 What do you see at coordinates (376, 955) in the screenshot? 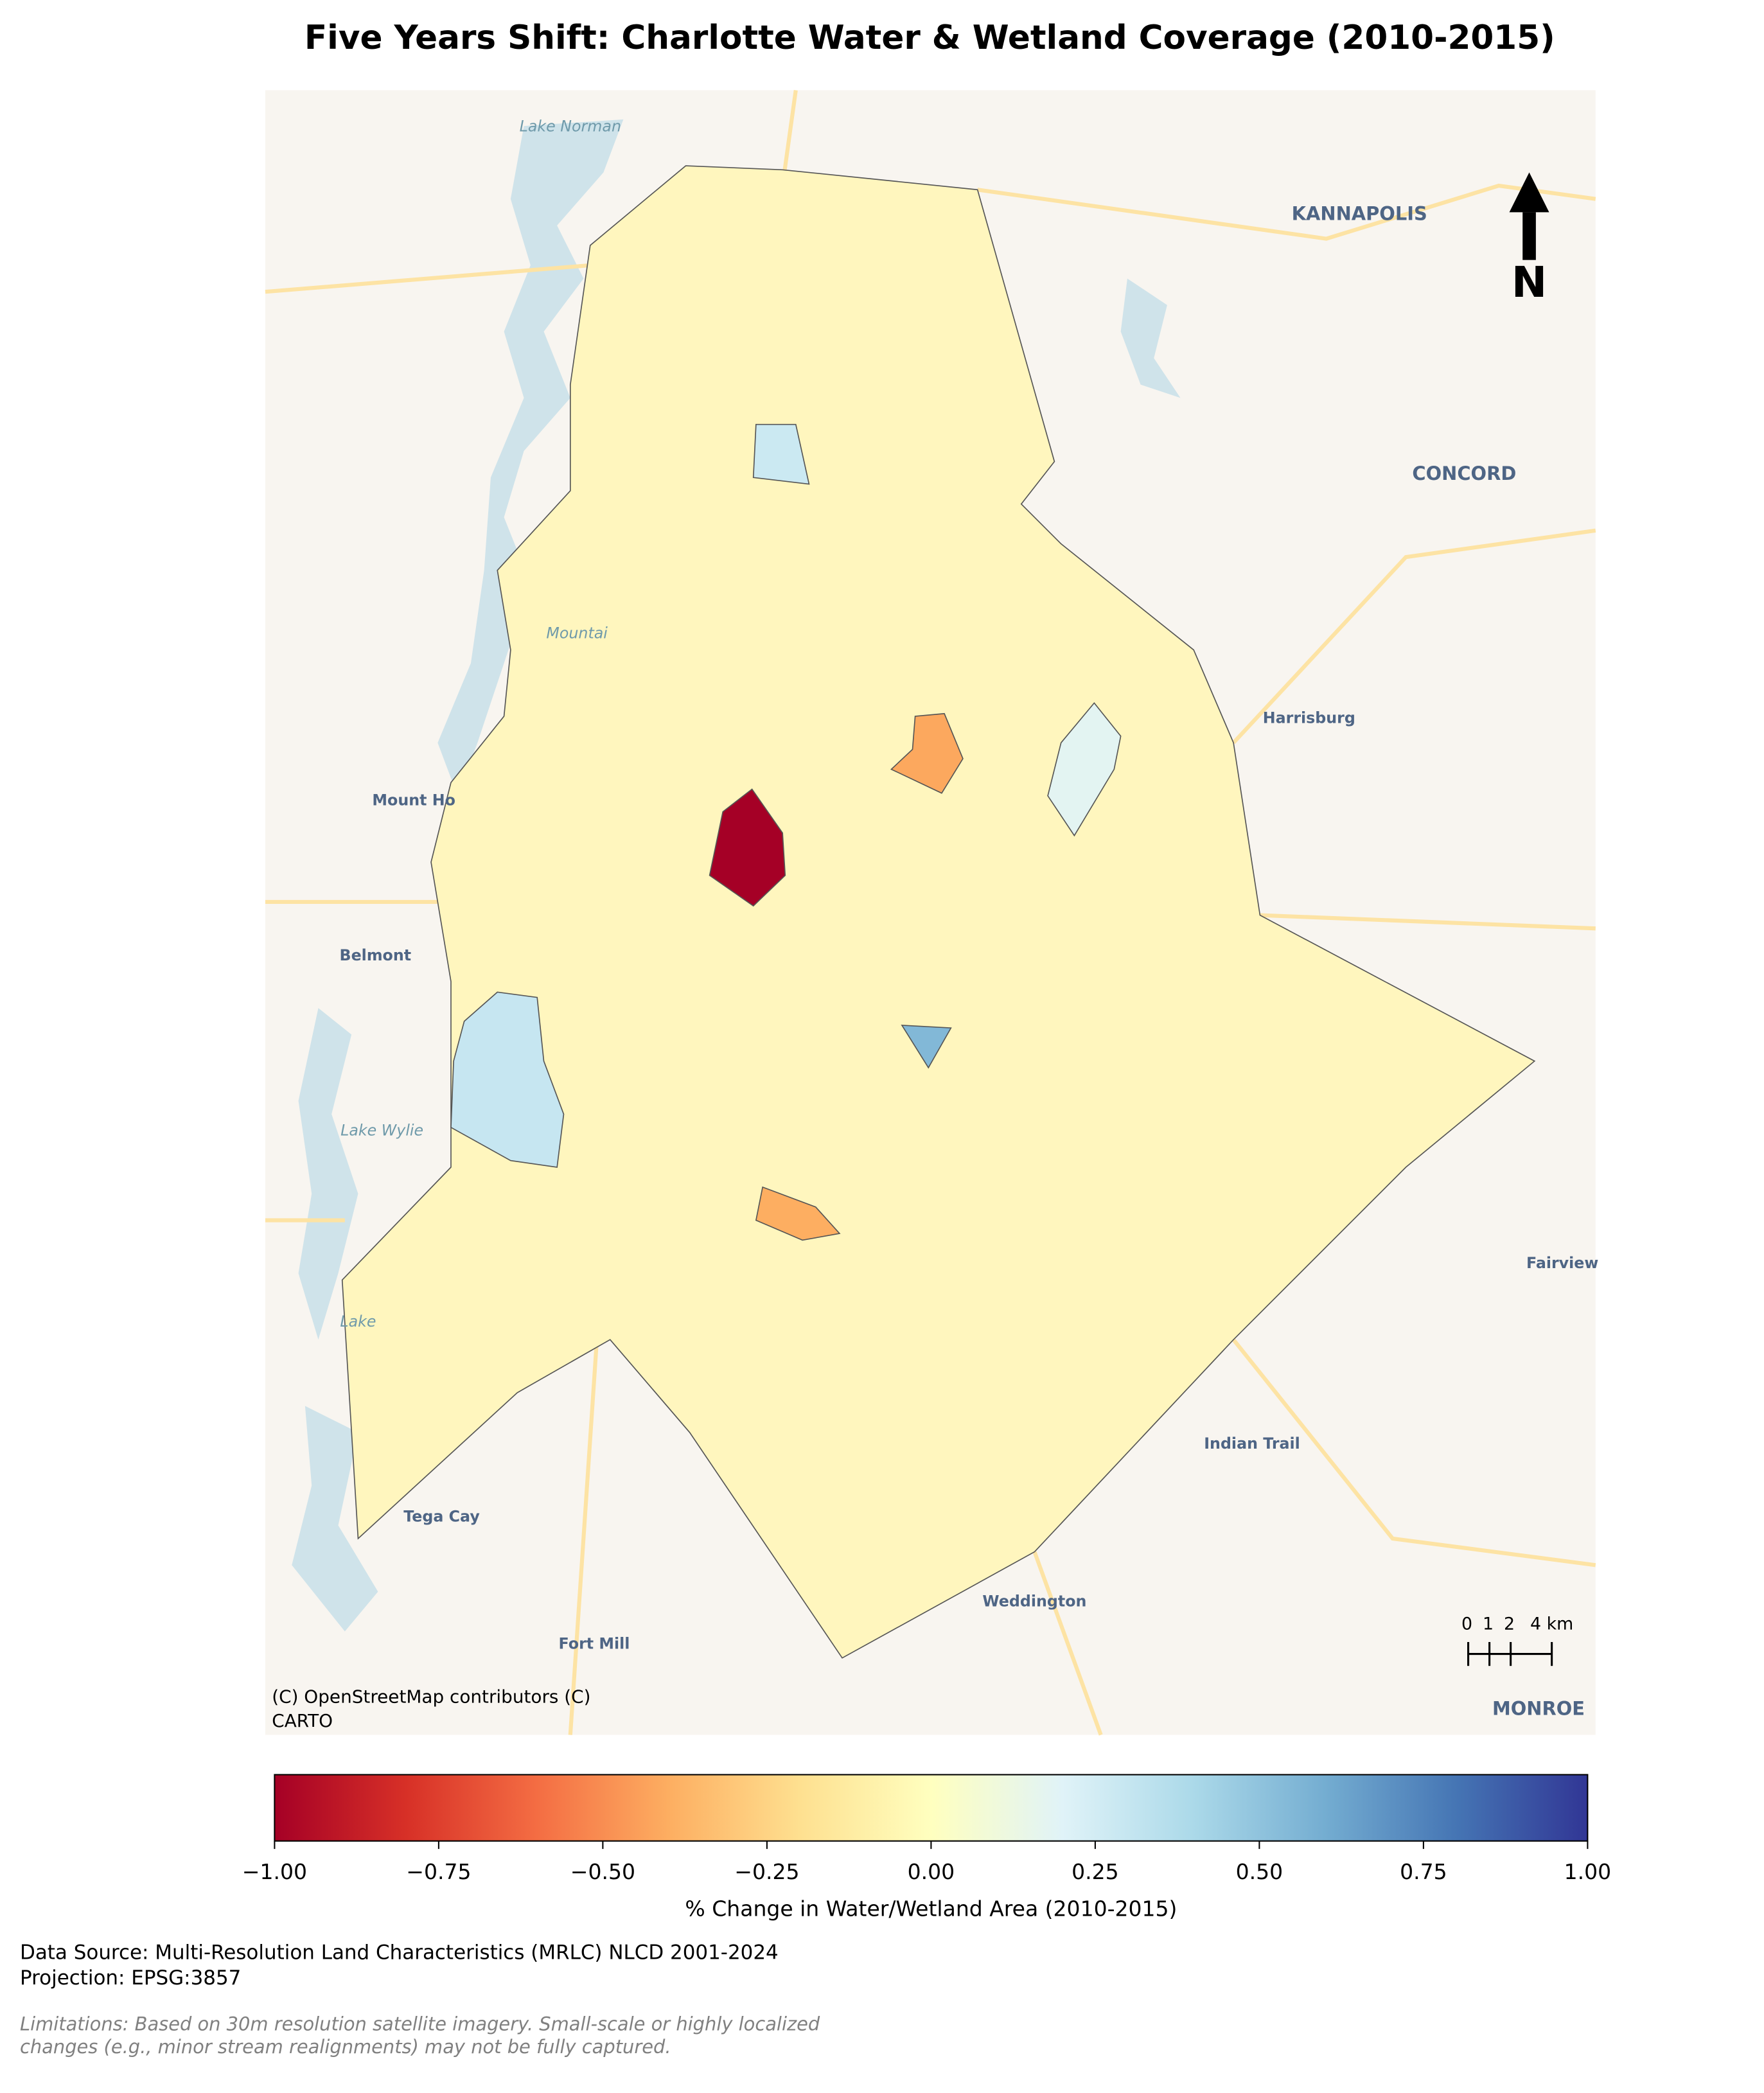
I see `place-label: Belmont` at bounding box center [376, 955].